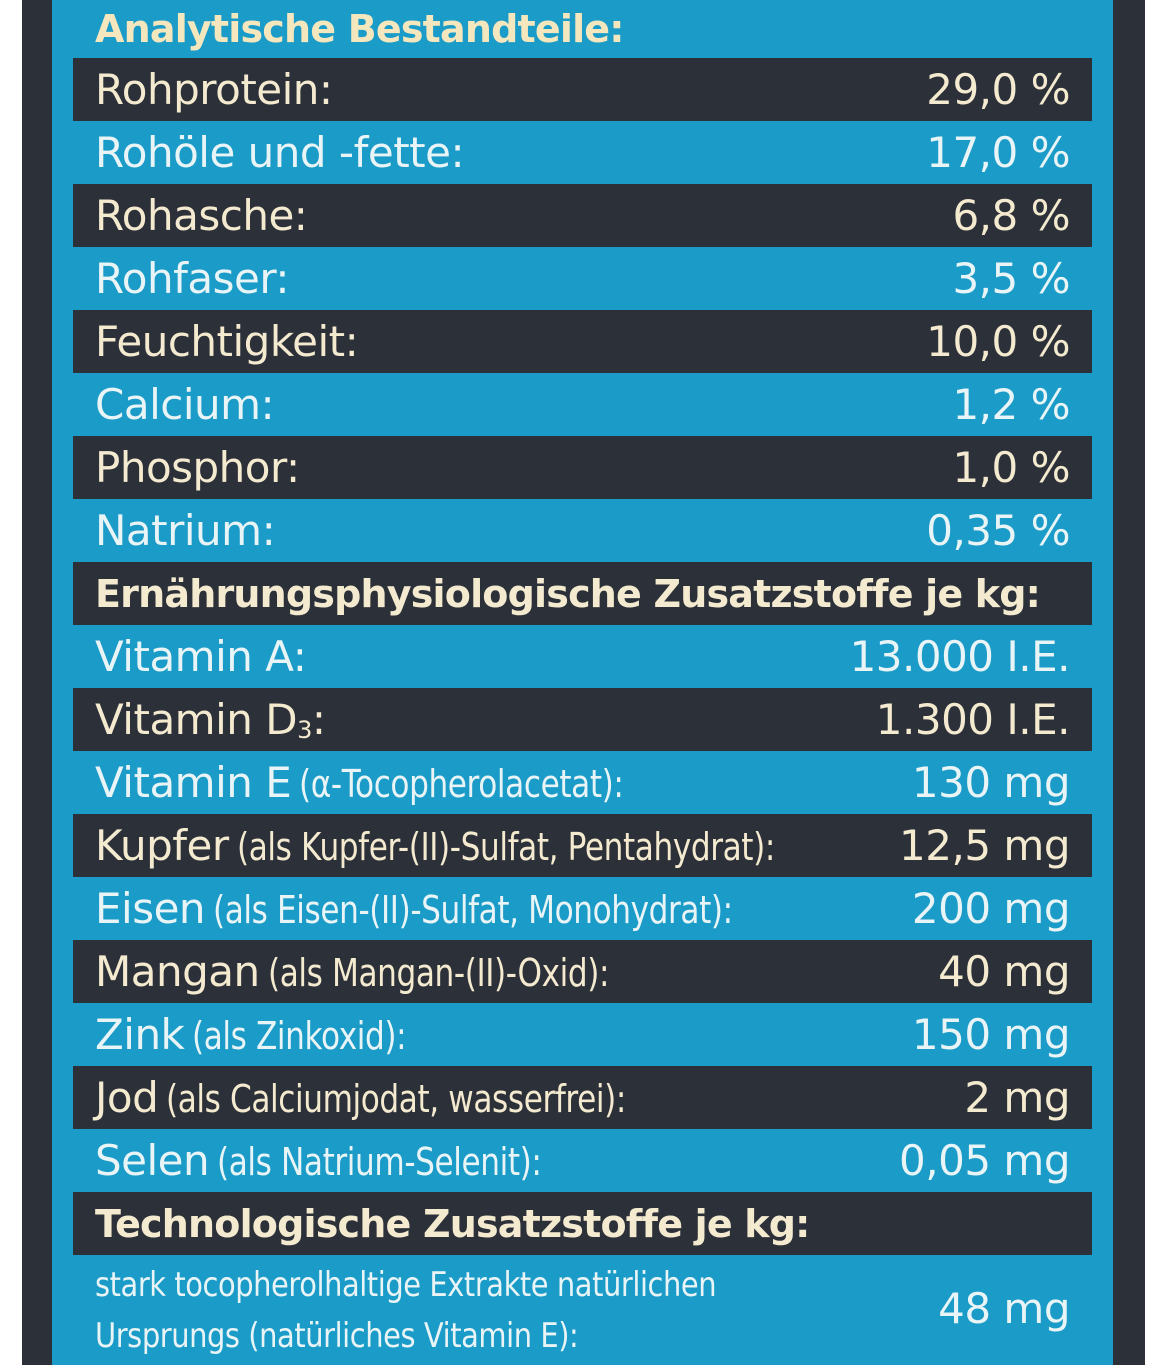 This screenshot has height=1365, width=1170. Describe the element at coordinates (582, 215) in the screenshot. I see `table-row: Rohasche: 6,8 %` at that location.